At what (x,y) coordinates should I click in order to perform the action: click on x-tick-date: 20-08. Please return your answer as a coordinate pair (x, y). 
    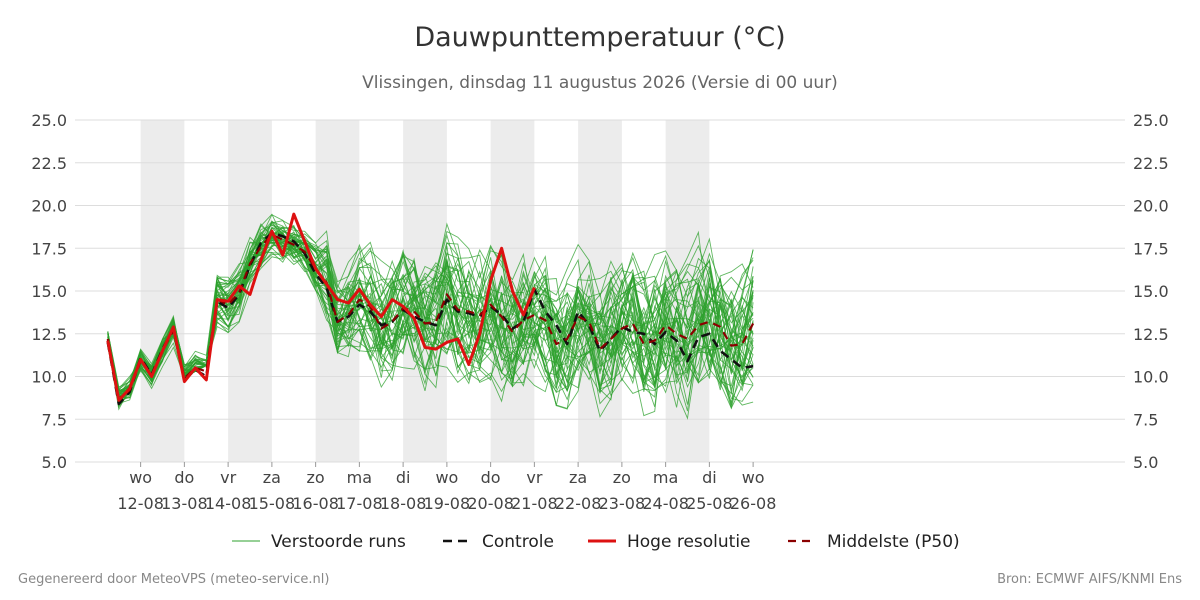
    Looking at the image, I should click on (490, 503).